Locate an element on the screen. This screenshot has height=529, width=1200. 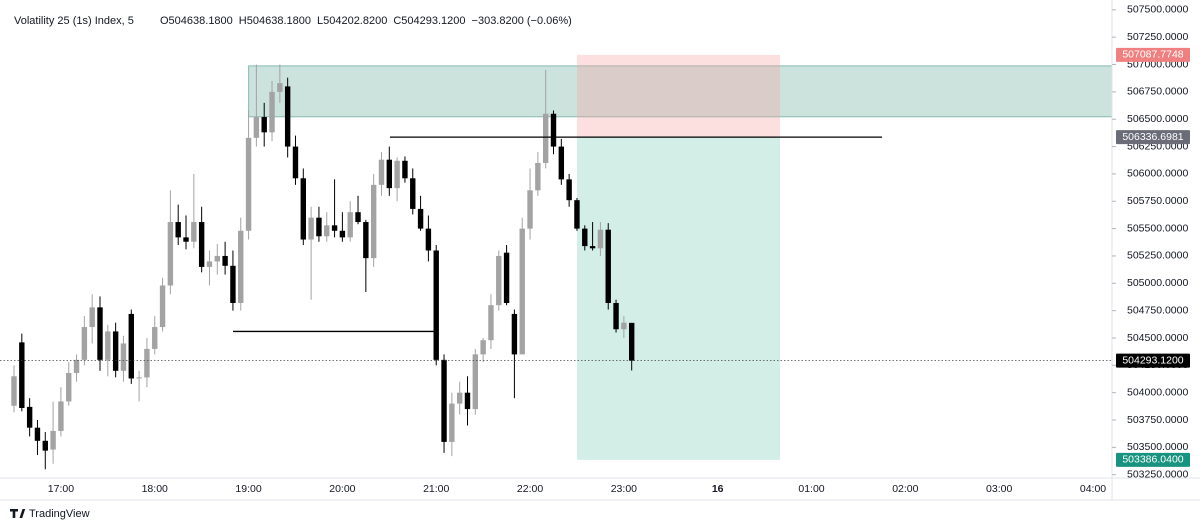
x-tick-label: 19:00 is located at coordinates (248, 489).